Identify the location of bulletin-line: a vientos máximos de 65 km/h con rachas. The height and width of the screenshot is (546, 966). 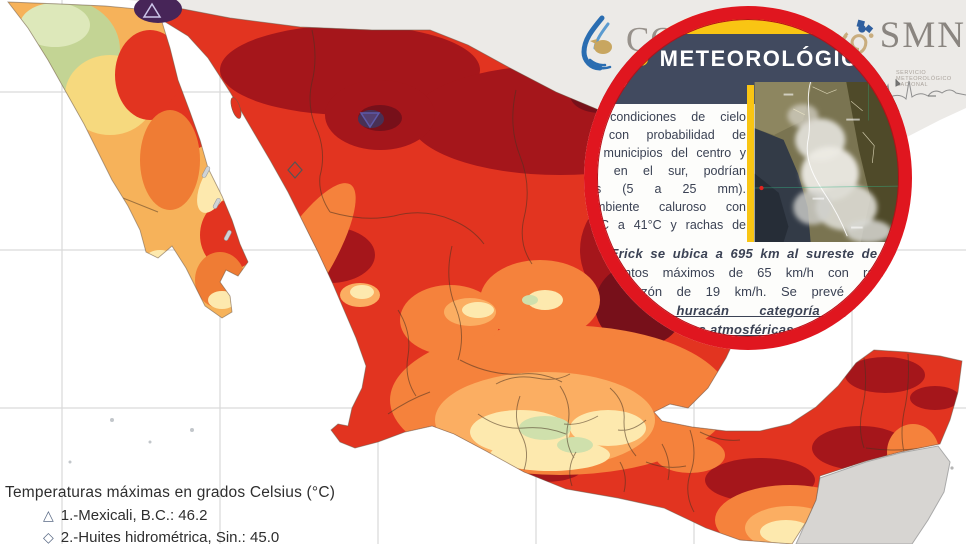
(744, 272).